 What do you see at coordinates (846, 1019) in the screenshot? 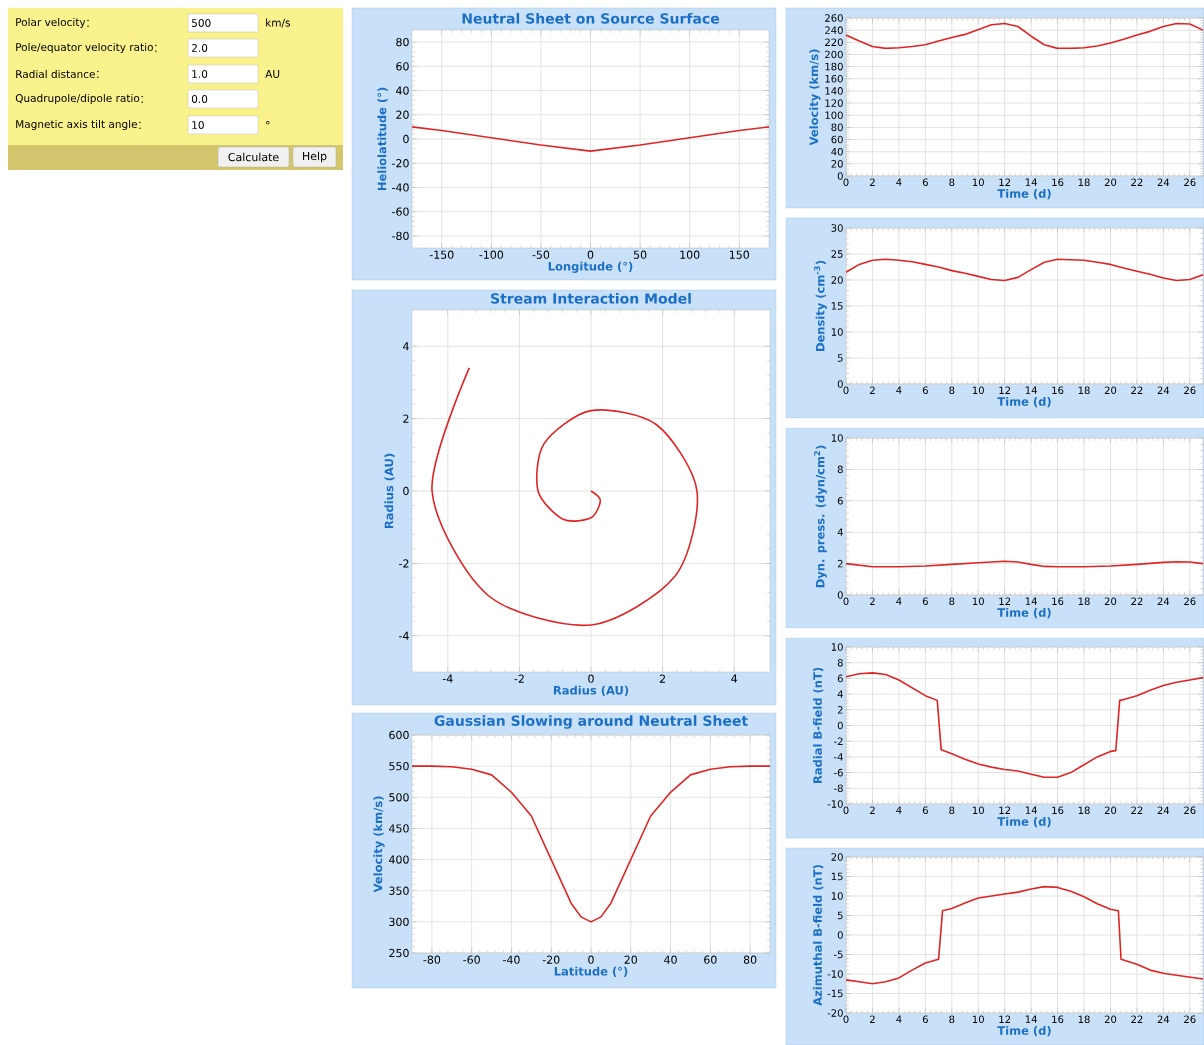
I see `x-tick-label: 0` at bounding box center [846, 1019].